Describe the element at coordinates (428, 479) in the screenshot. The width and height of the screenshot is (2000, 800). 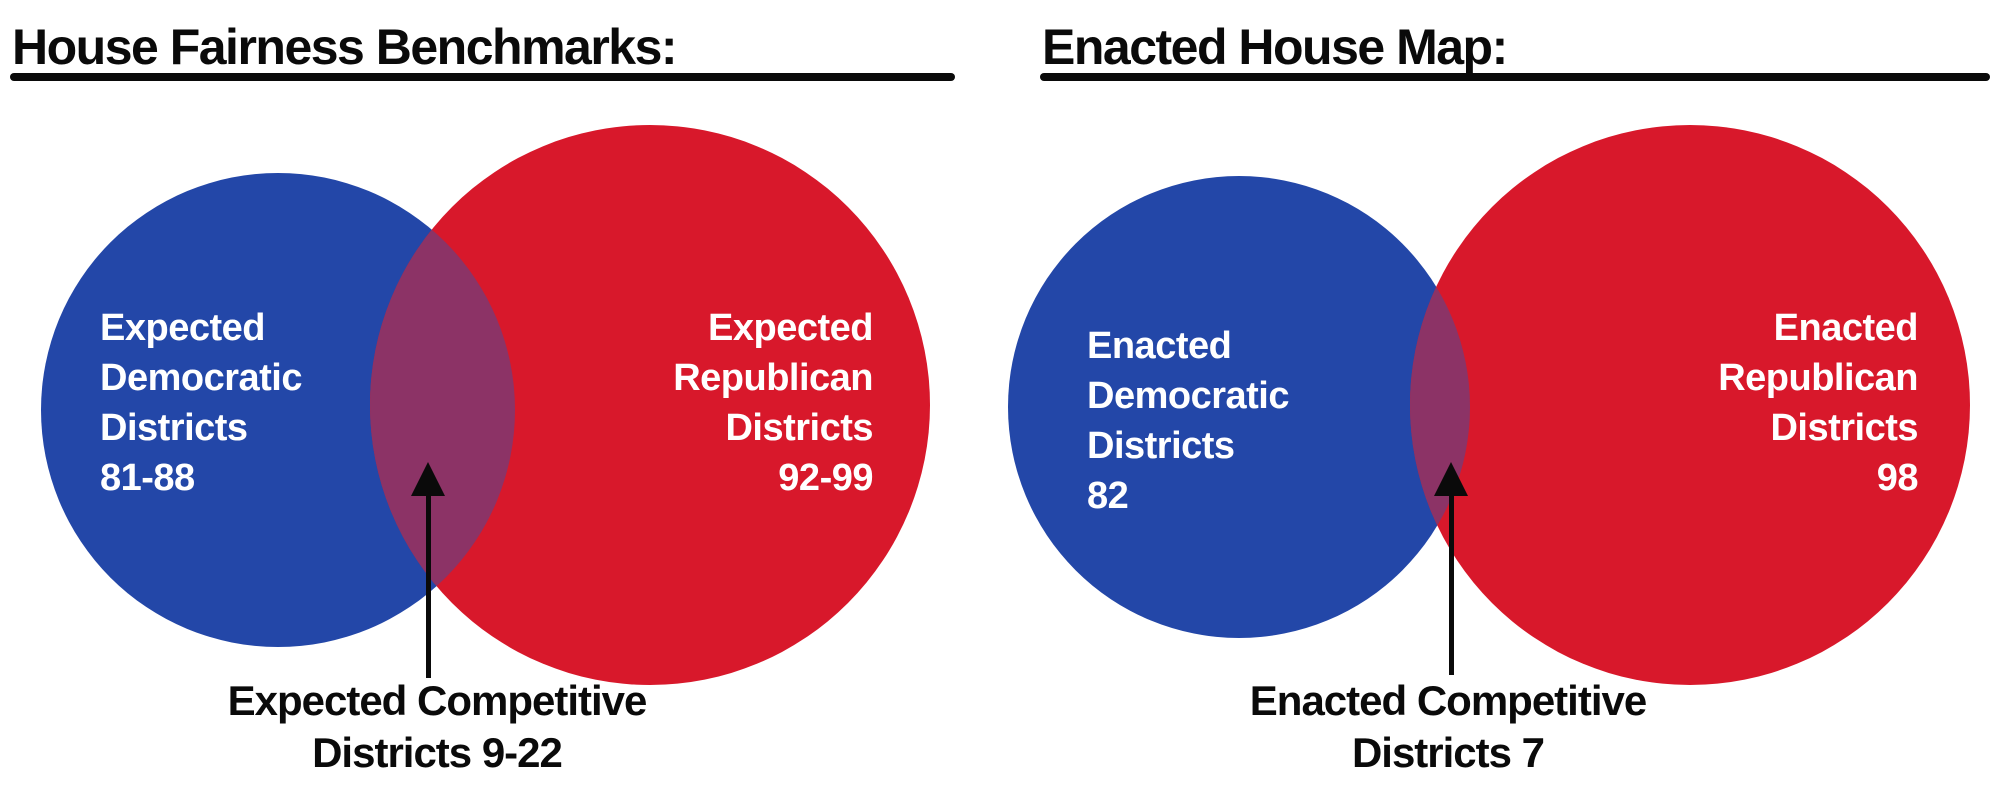
I see `left-arrow-head-icon` at that location.